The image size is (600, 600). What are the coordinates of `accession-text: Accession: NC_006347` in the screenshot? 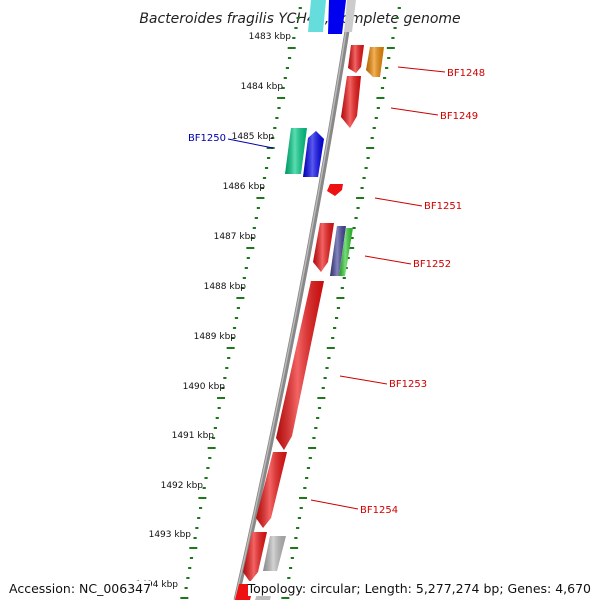 It's located at (80, 588).